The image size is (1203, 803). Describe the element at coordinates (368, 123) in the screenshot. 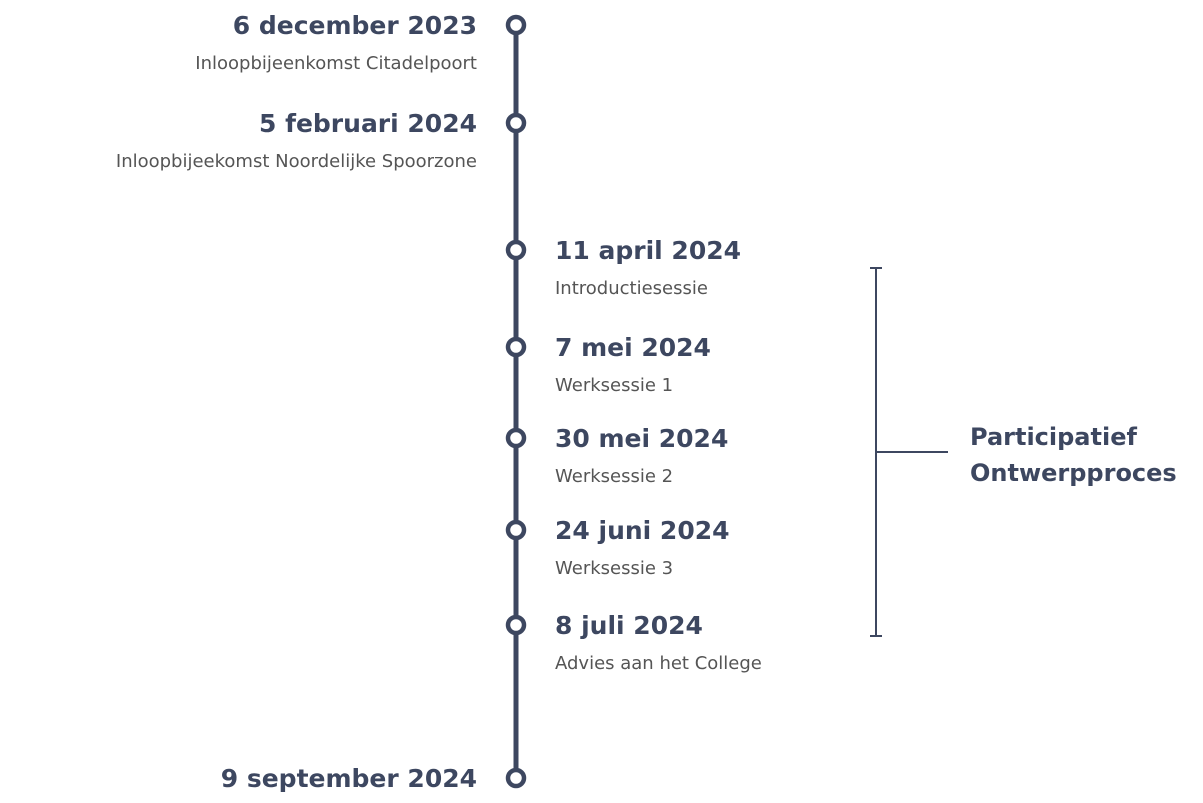

I see `event-date: 5 februari 2024` at that location.